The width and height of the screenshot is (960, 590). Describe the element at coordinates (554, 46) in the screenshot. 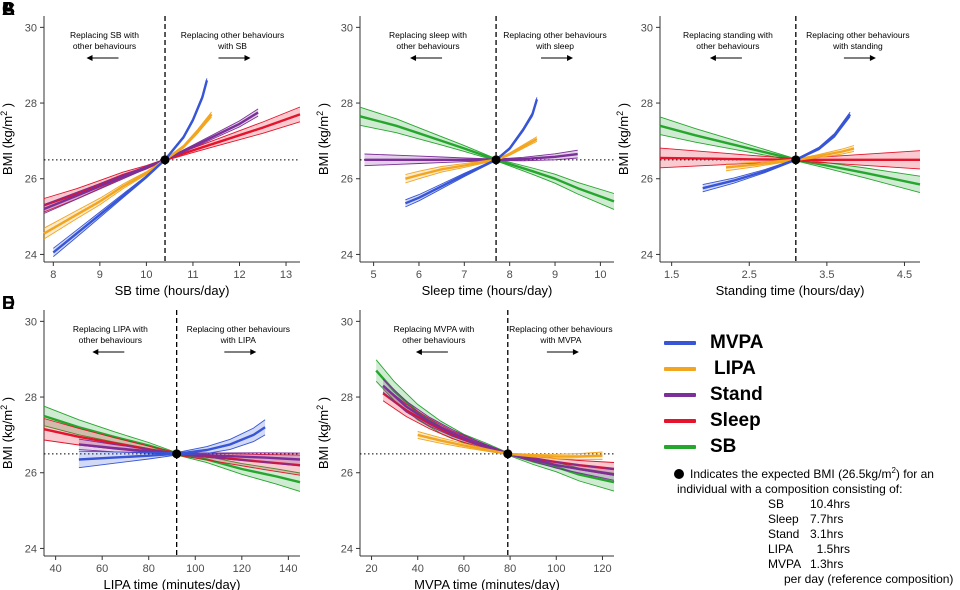

I see `annotation-right: with sleep` at that location.